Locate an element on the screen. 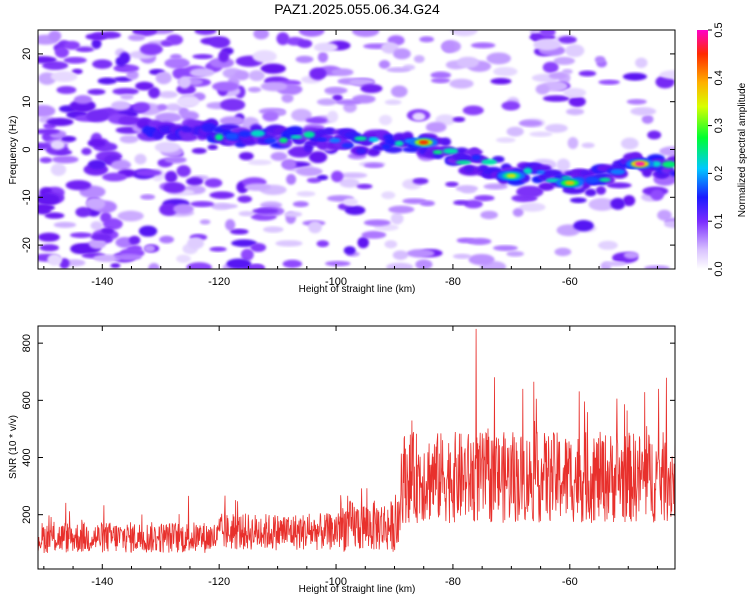  colorbar-tick-label: 0.3 is located at coordinates (719, 125).